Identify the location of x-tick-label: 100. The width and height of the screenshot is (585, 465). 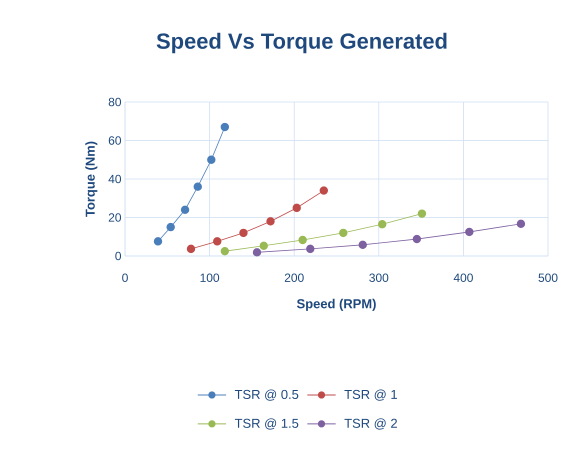
(210, 278).